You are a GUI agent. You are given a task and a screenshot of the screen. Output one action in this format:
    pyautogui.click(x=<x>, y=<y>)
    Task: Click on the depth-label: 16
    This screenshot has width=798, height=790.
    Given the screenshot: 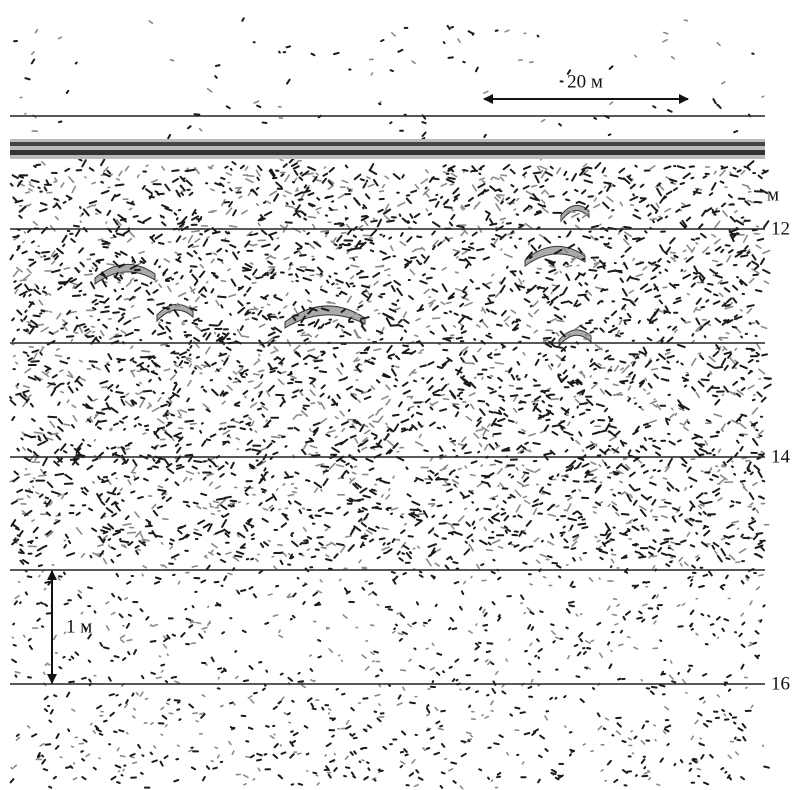 What is the action you would take?
    pyautogui.click(x=780, y=683)
    